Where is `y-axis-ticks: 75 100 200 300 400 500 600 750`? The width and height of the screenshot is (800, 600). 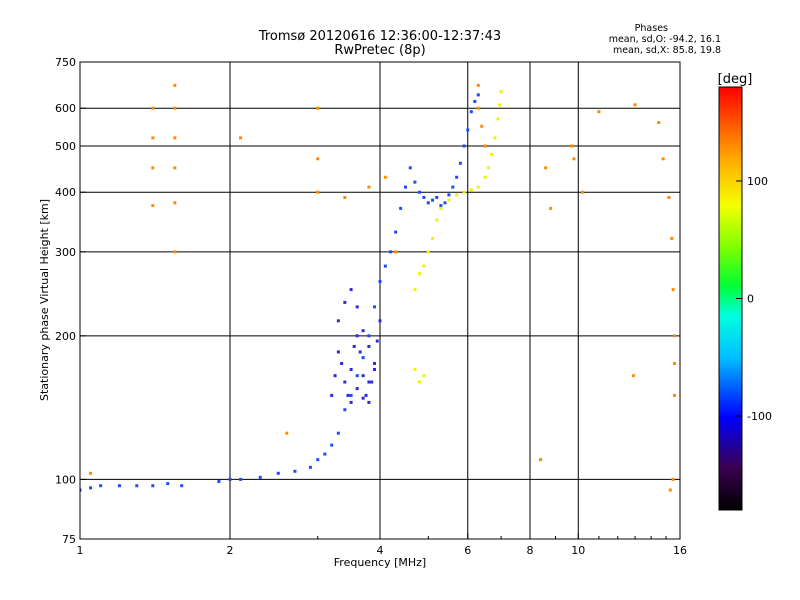 y-axis-ticks: 75 100 200 300 400 500 600 750 is located at coordinates (70, 301).